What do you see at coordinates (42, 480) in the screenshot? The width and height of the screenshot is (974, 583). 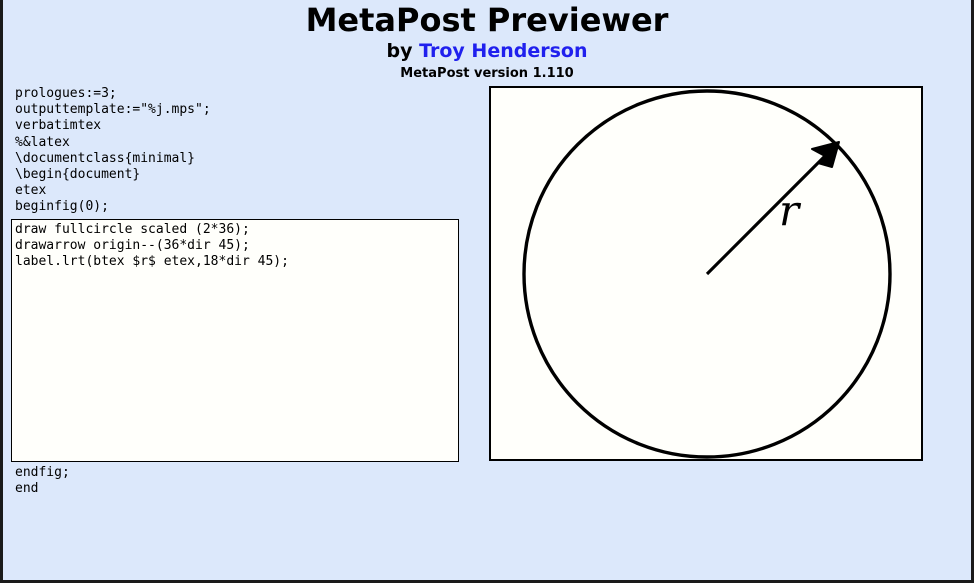 I see `postamble-code: endfig; end` at bounding box center [42, 480].